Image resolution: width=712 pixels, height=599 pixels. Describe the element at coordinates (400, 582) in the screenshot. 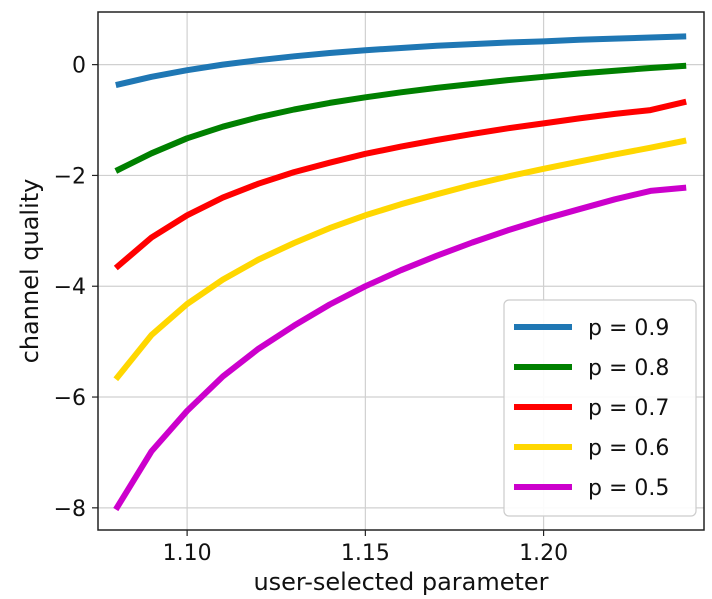

I see `x-axis-label: user-selected parameter` at that location.